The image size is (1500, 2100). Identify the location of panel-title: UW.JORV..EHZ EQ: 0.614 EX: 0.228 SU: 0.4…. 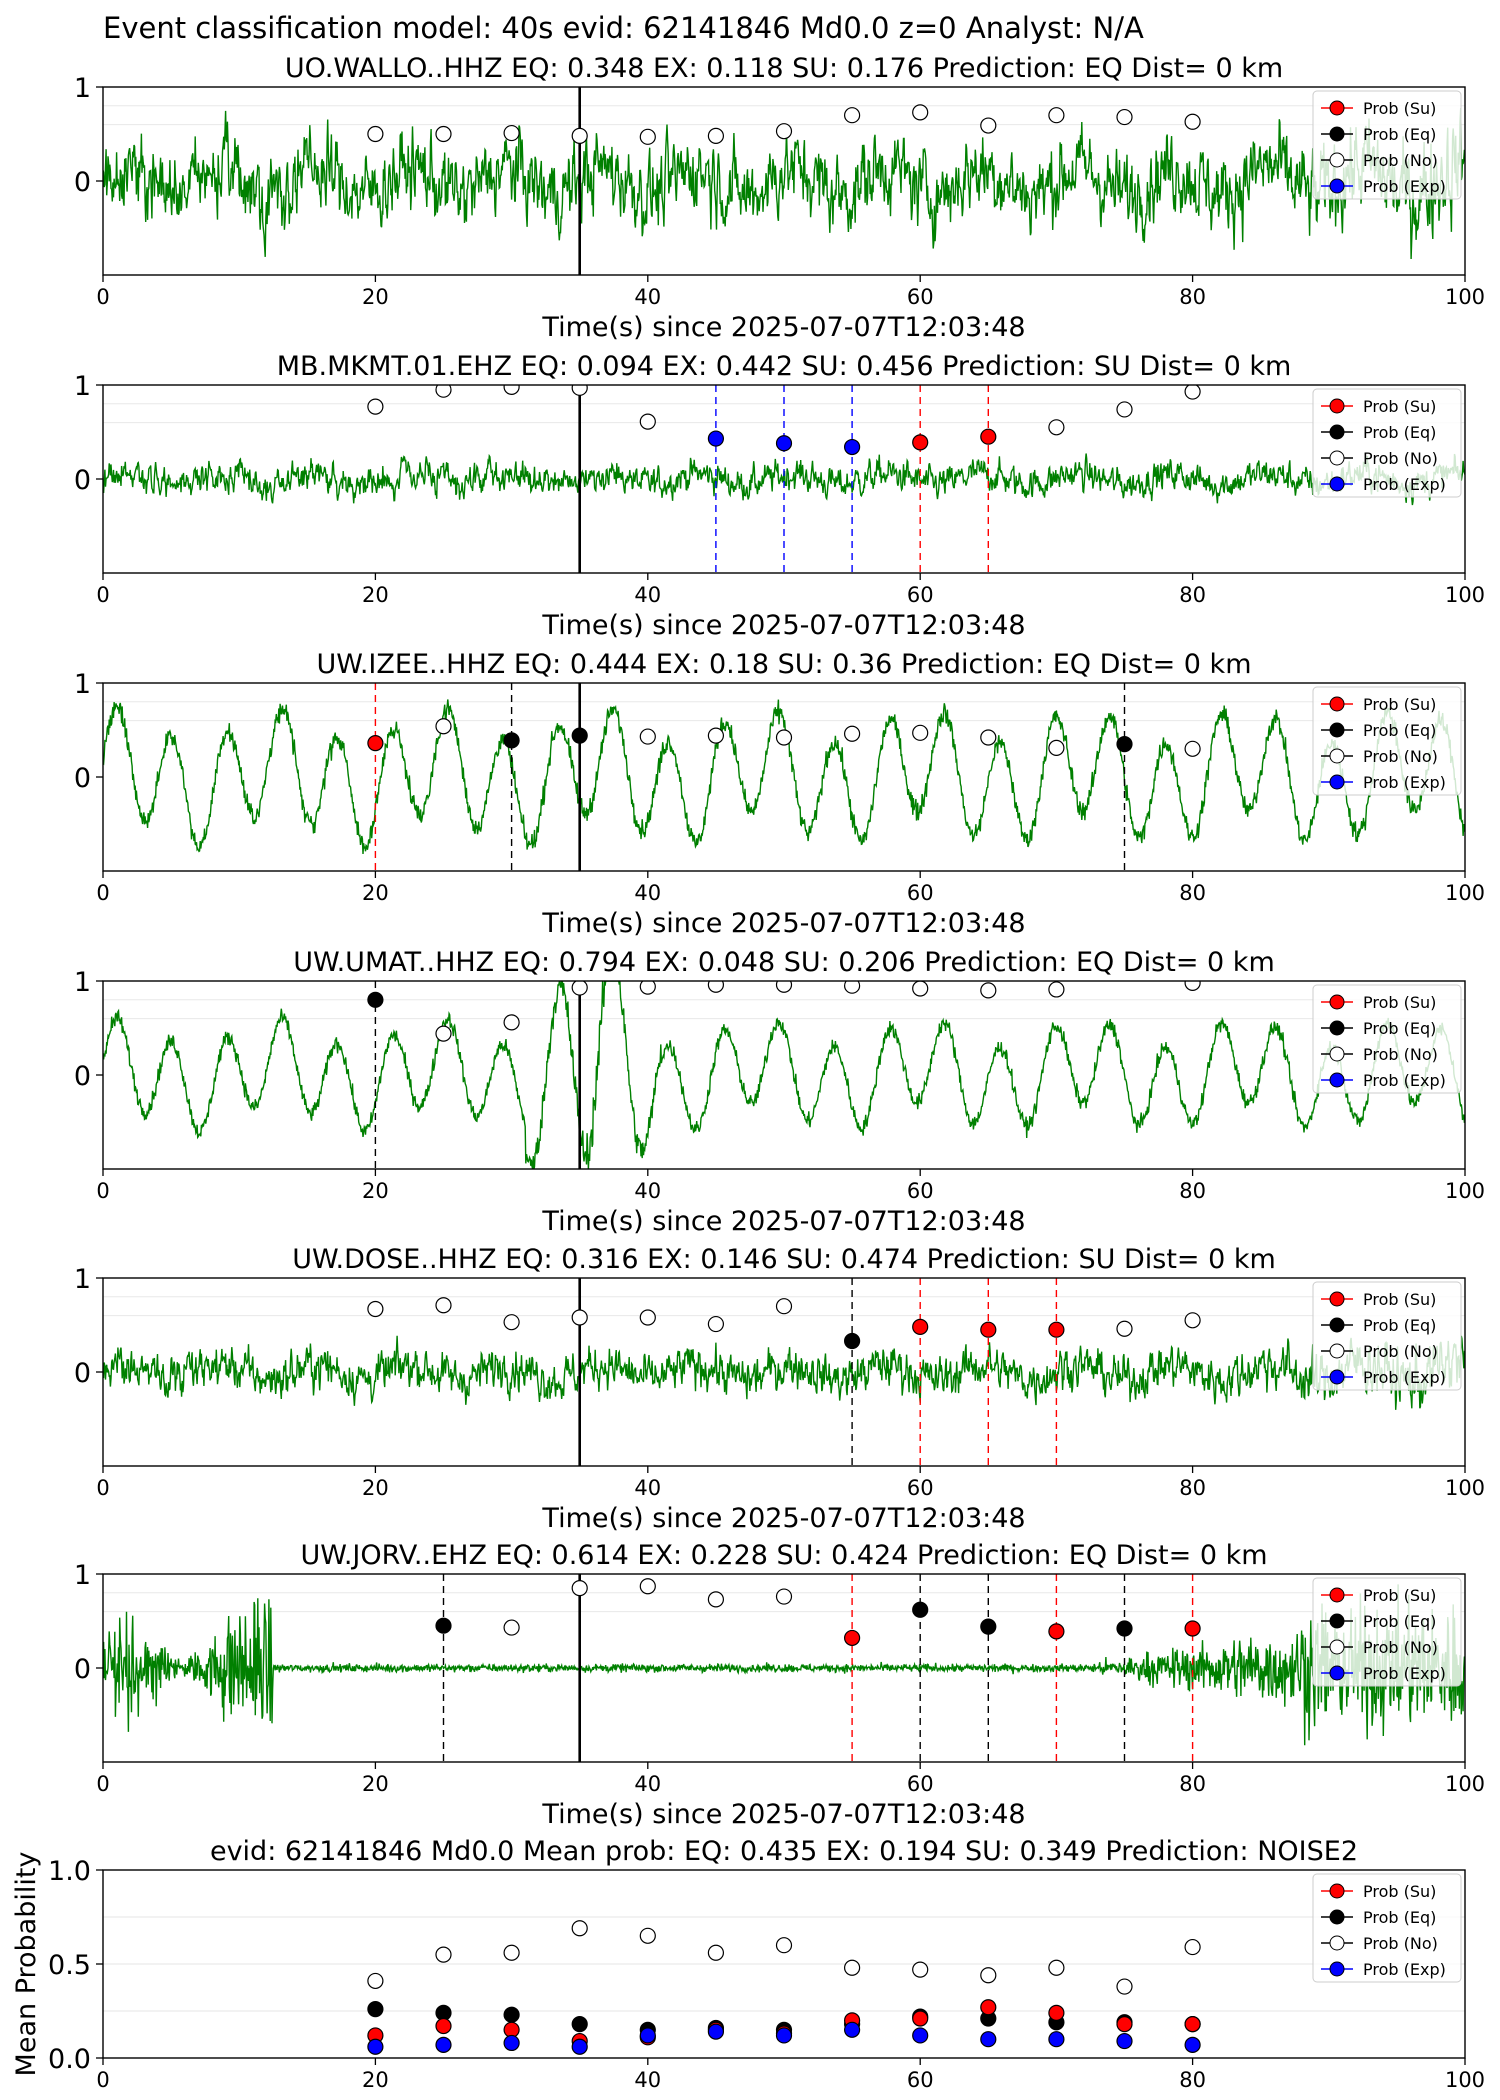
(783, 1555).